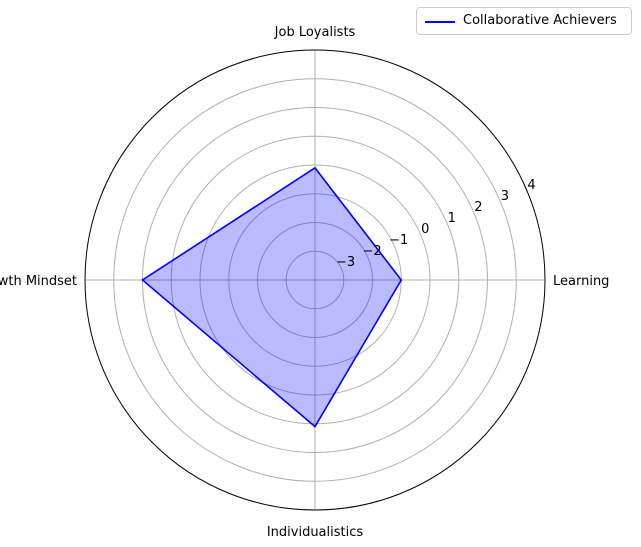 This screenshot has height=547, width=641. Describe the element at coordinates (315, 532) in the screenshot. I see `category-label: Individualistics` at that location.